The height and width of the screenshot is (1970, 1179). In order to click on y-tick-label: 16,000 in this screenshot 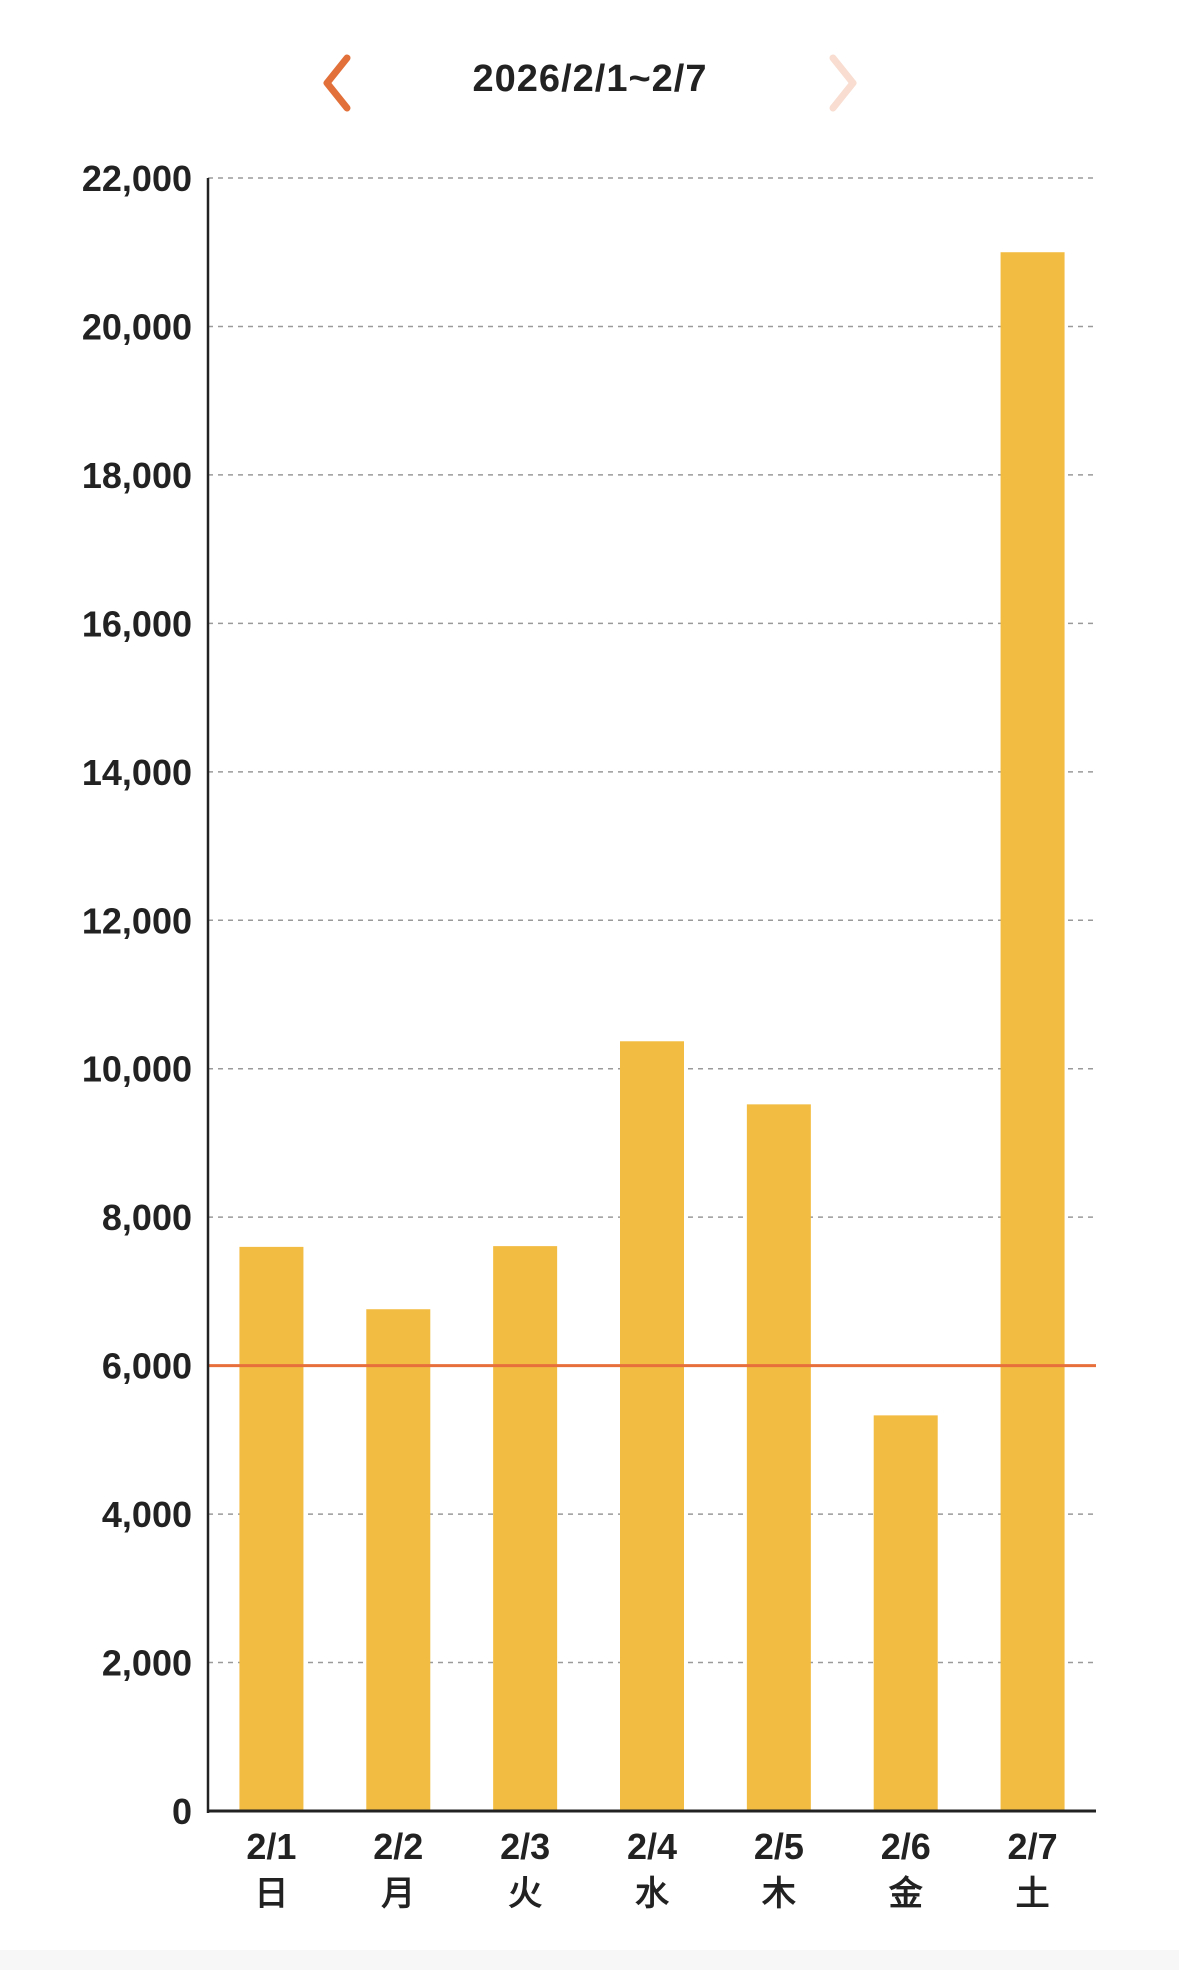, I will do `click(137, 623)`.